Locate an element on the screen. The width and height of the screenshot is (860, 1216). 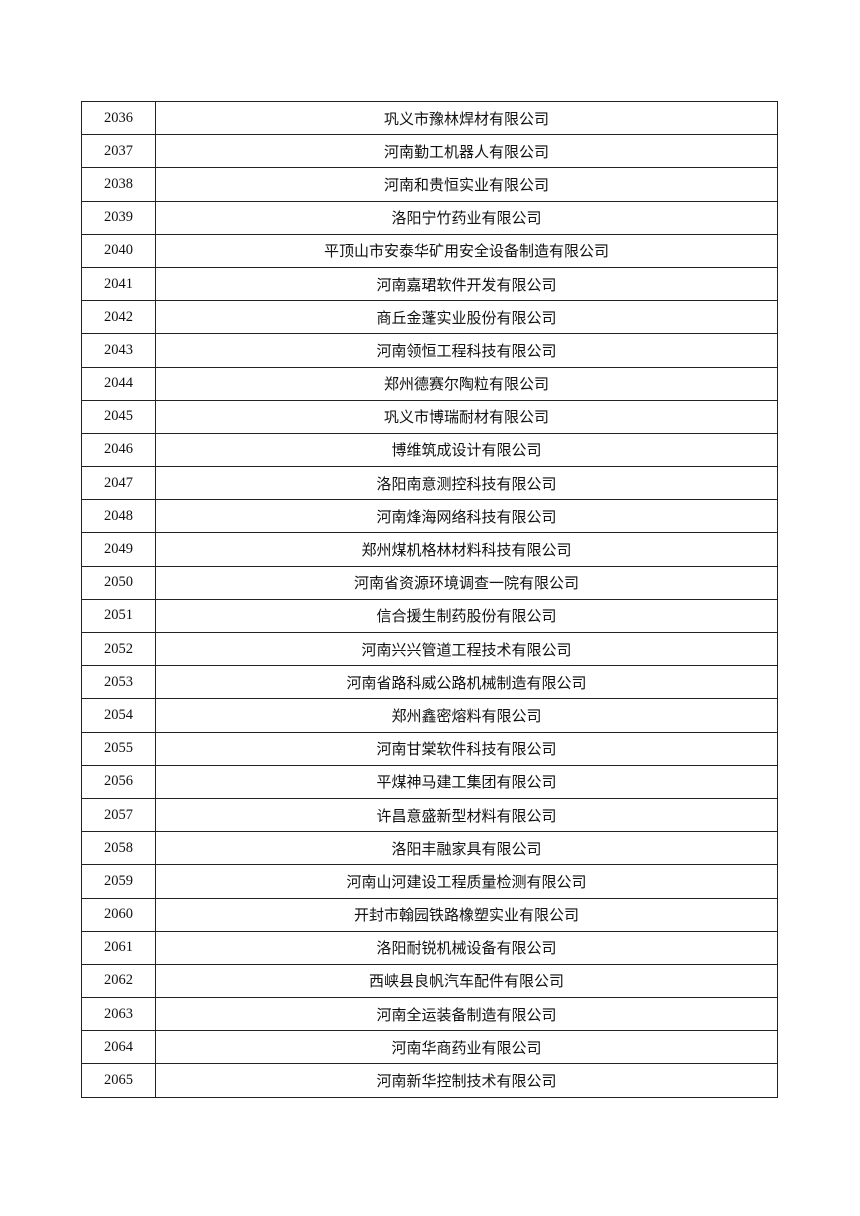
table-row: 2044 郑州德赛尔陶粒有限公司 is located at coordinates (429, 383).